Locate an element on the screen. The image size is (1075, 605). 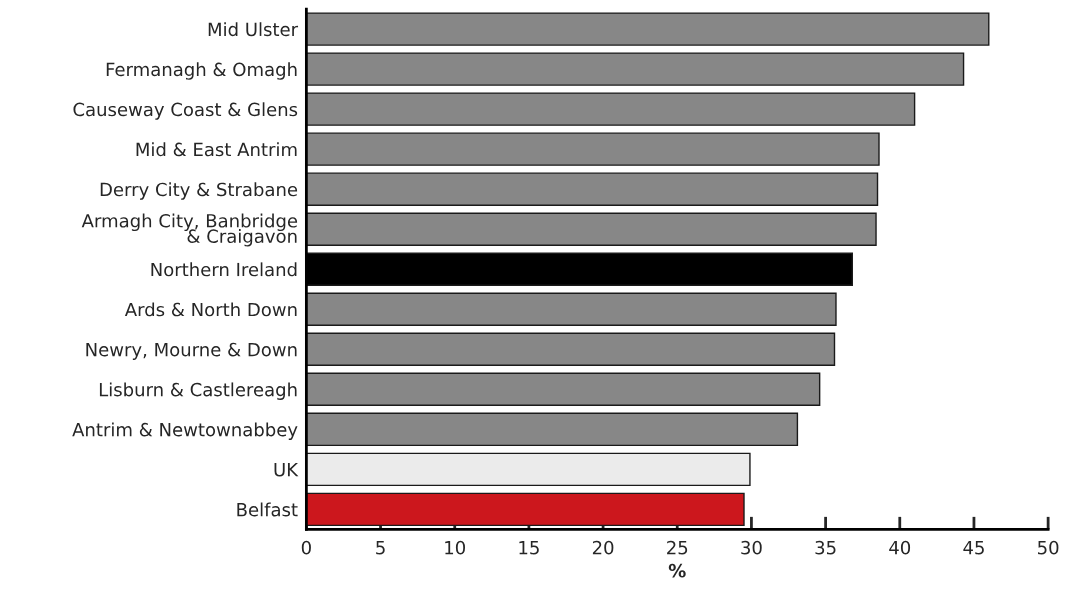
y-tick-label: Antrim & Newtownabbey is located at coordinates (185, 431).